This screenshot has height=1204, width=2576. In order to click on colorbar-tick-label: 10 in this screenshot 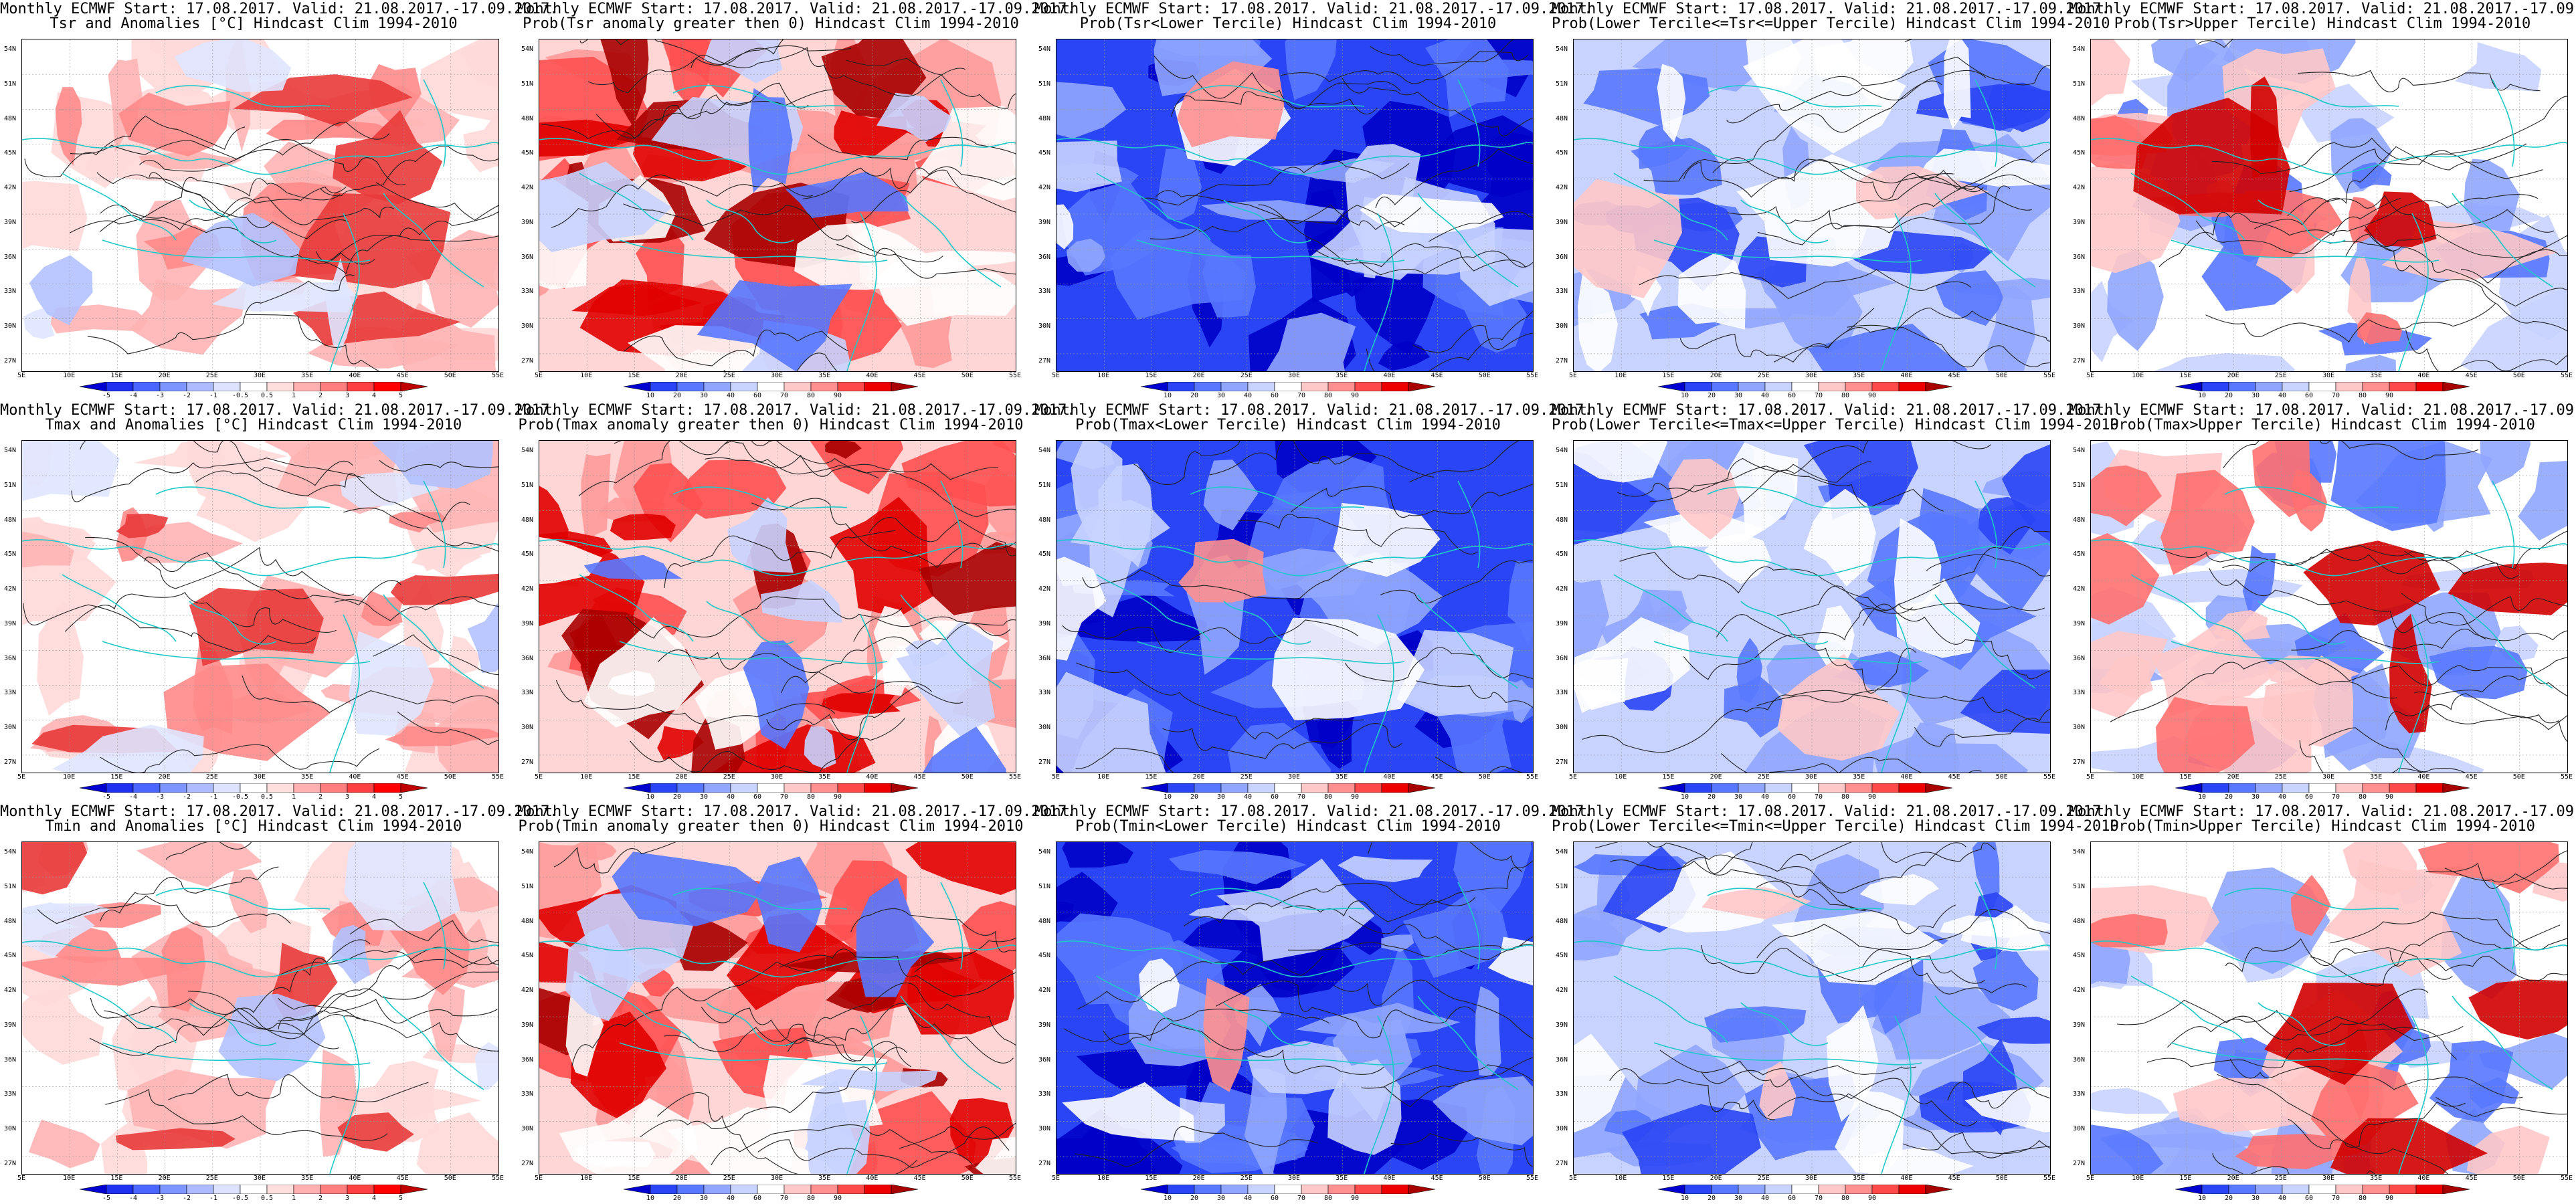, I will do `click(1685, 1198)`.